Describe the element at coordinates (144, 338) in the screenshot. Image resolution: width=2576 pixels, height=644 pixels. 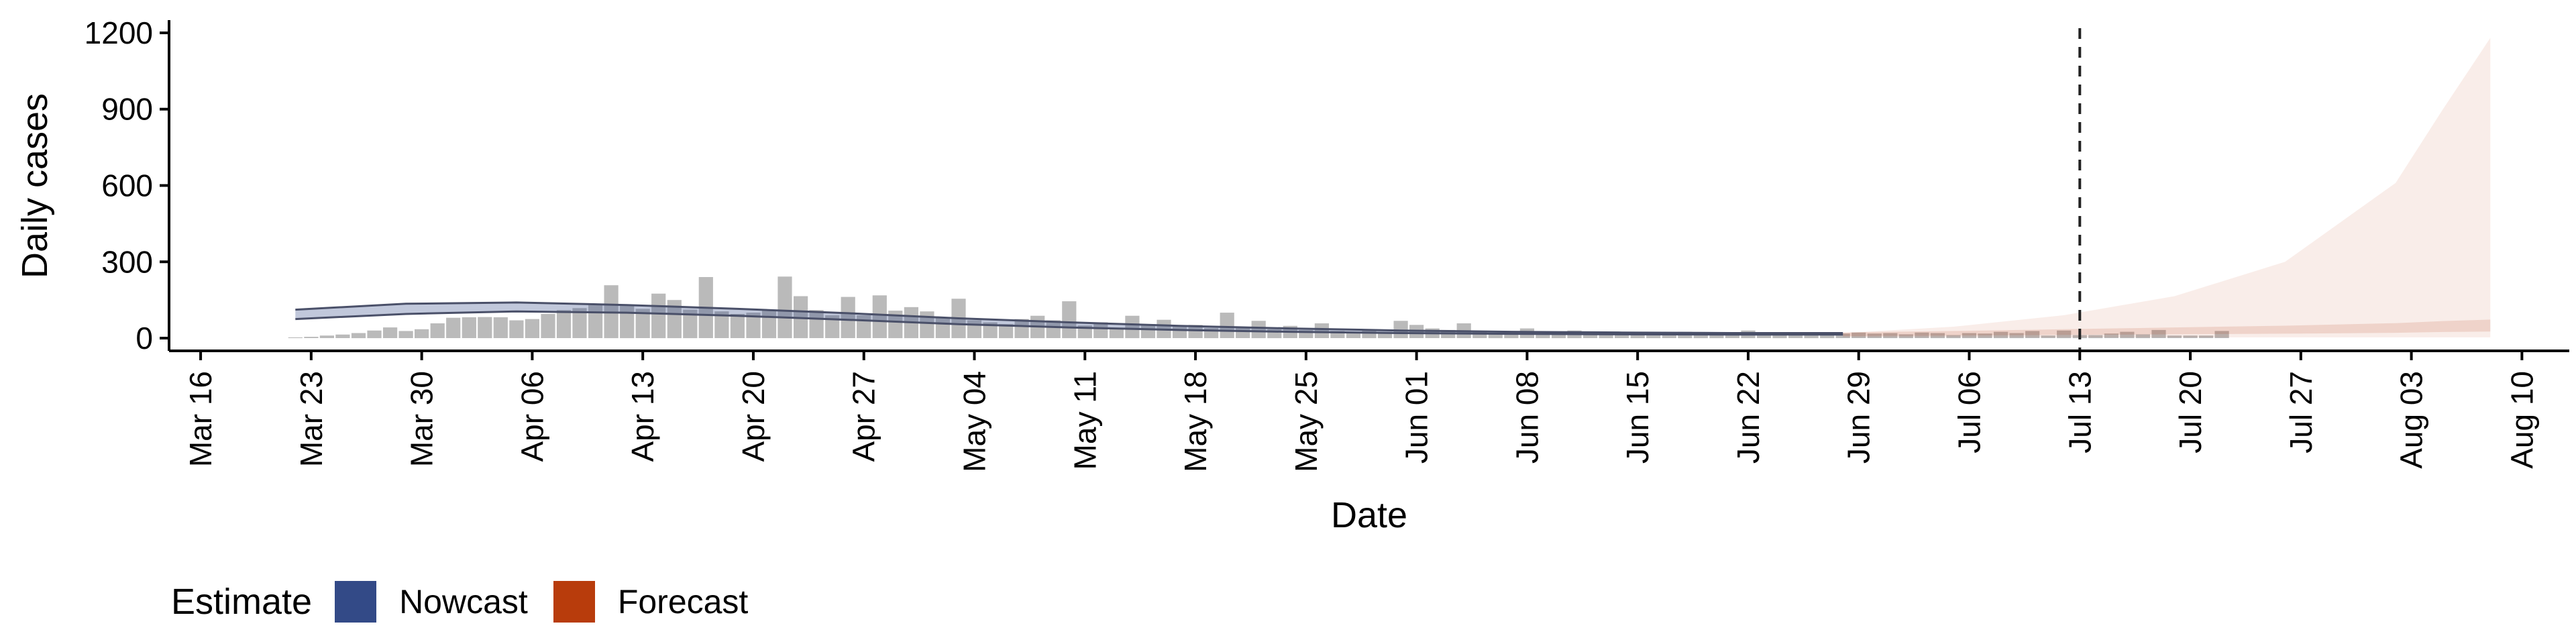
I see `y-tick-label: 0` at that location.